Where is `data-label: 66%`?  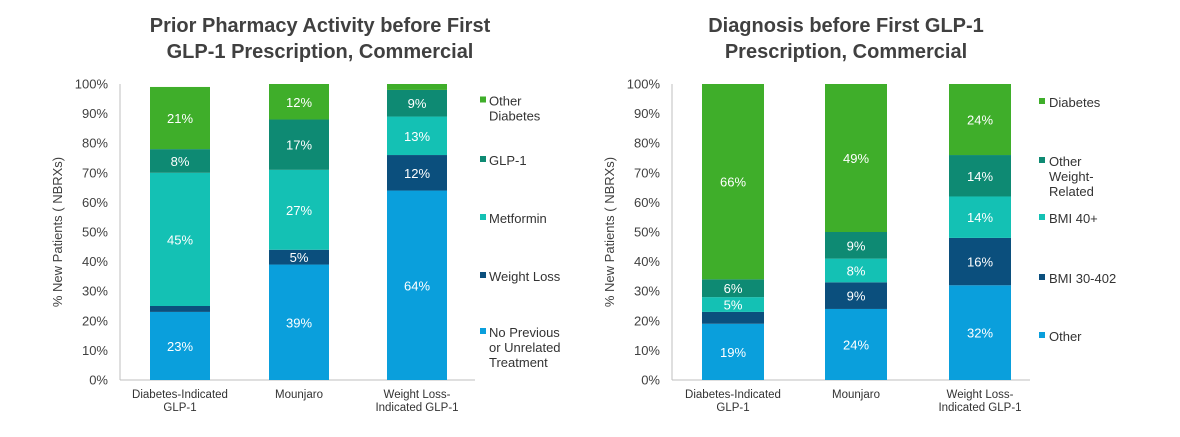 data-label: 66% is located at coordinates (733, 182).